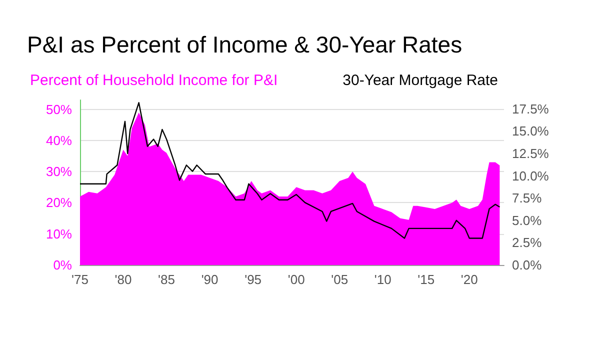  What do you see at coordinates (209, 279) in the screenshot?
I see `x-tick-label: '90` at bounding box center [209, 279].